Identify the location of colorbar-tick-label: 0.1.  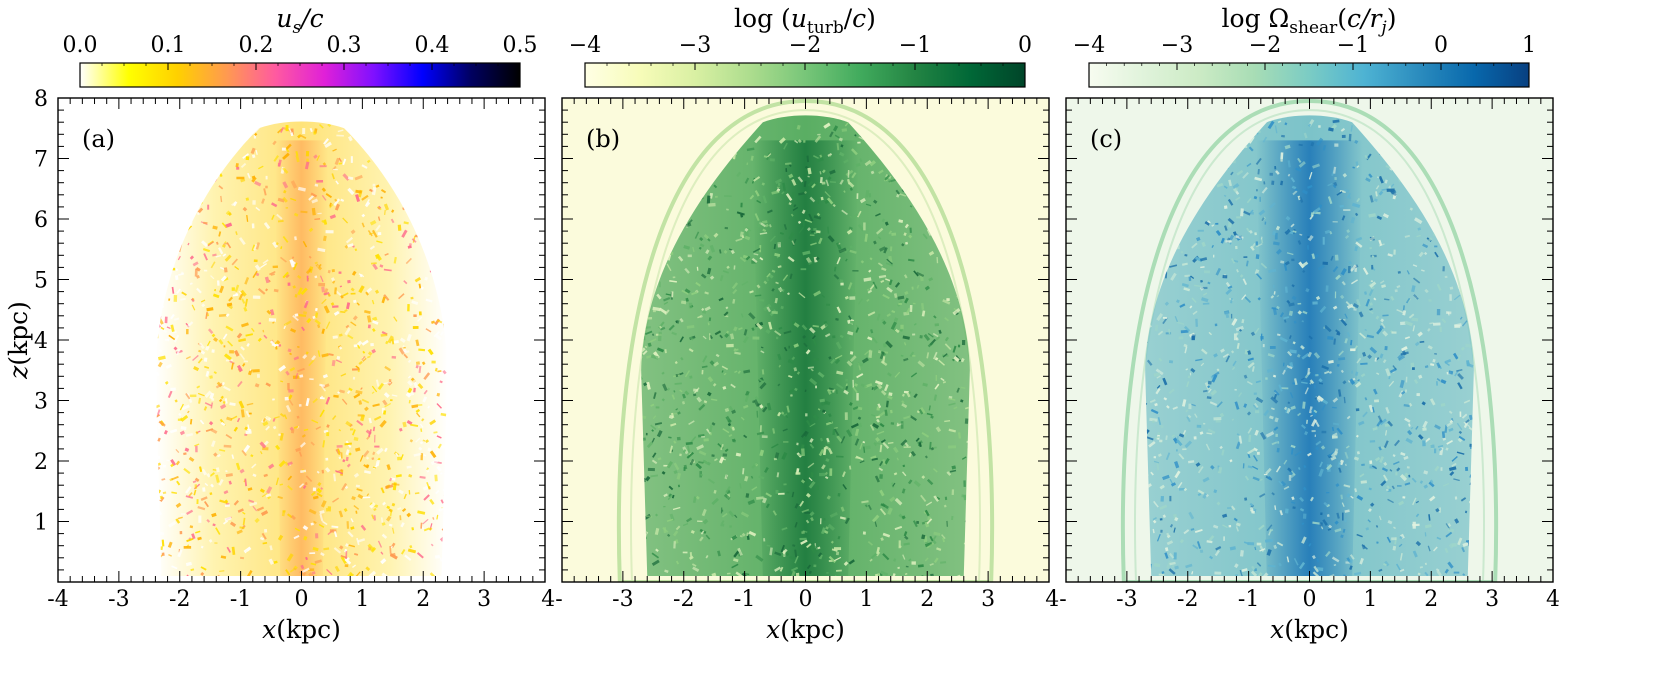
(168, 45).